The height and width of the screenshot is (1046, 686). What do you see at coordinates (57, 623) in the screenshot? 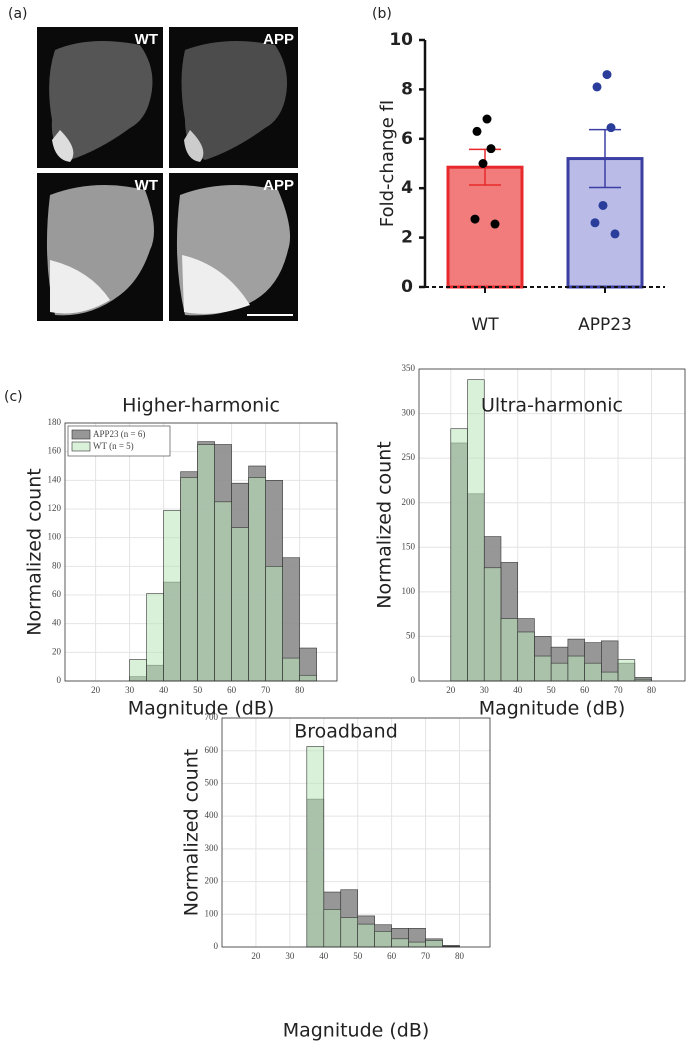
I see `y-tick-label: 40` at bounding box center [57, 623].